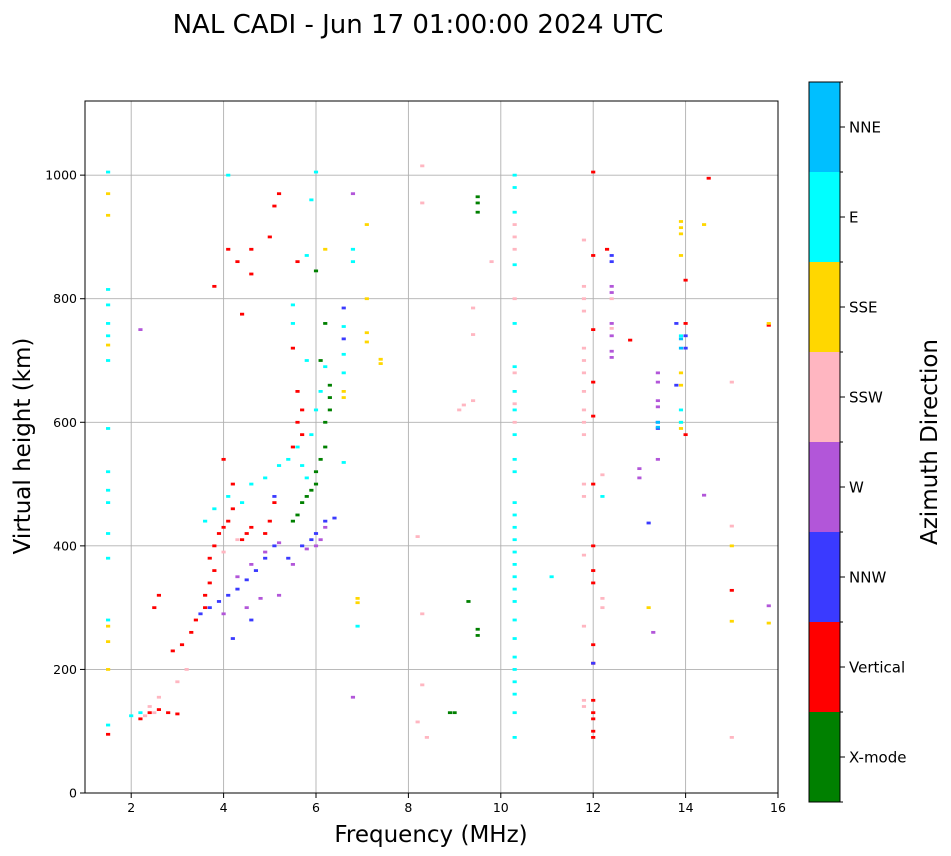 The image size is (951, 856). What do you see at coordinates (224, 807) in the screenshot?
I see `x-tick-label: 4` at bounding box center [224, 807].